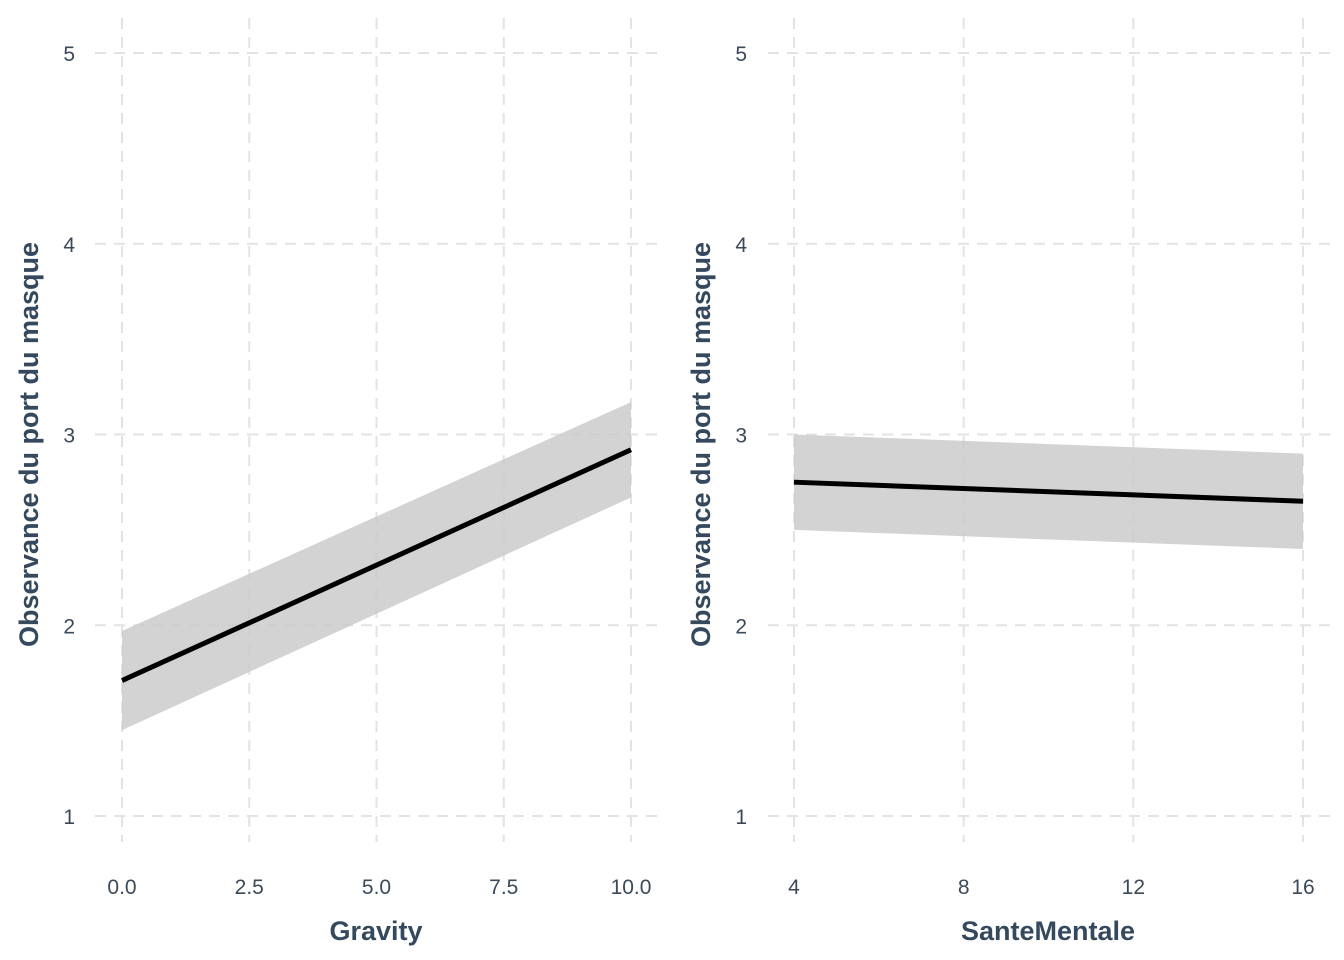 This screenshot has height=960, width=1344. I want to click on x-tick-label-gravity-0: 0.0, so click(121, 887).